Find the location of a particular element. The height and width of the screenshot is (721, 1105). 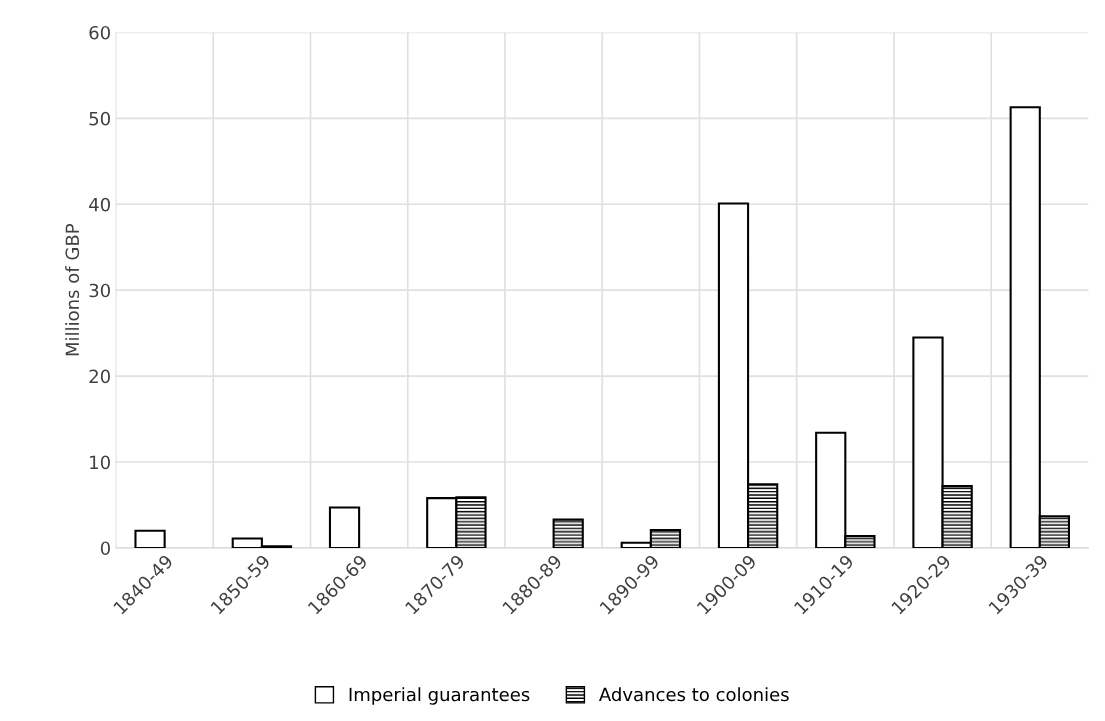

legend-label: Imperial guarantees is located at coordinates (439, 696).